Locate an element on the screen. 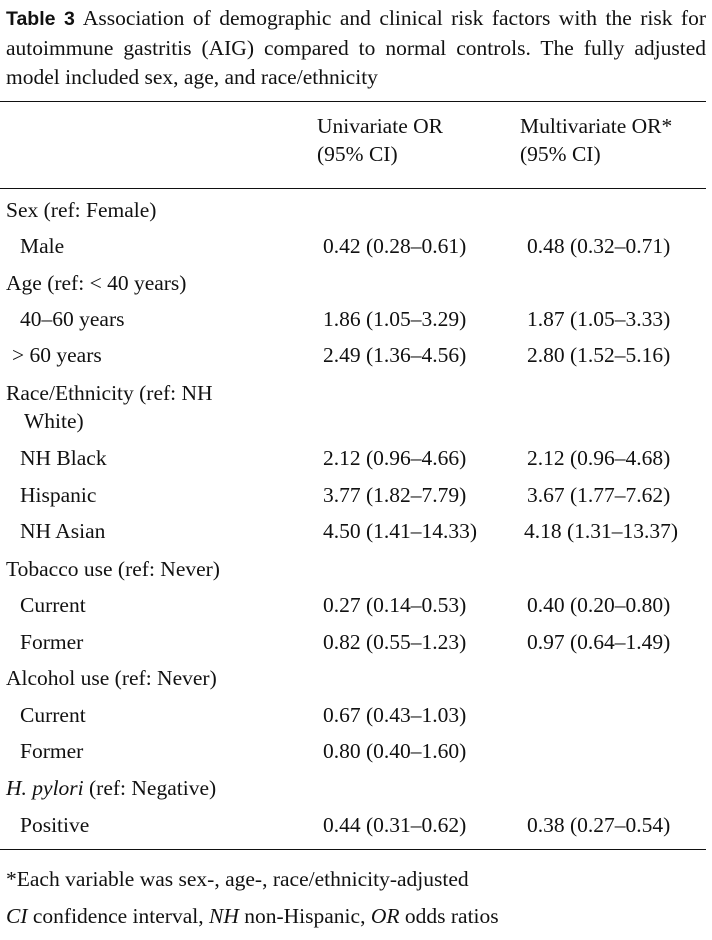 The height and width of the screenshot is (940, 712). header-univariate-line2: (95% CI) is located at coordinates (357, 154).